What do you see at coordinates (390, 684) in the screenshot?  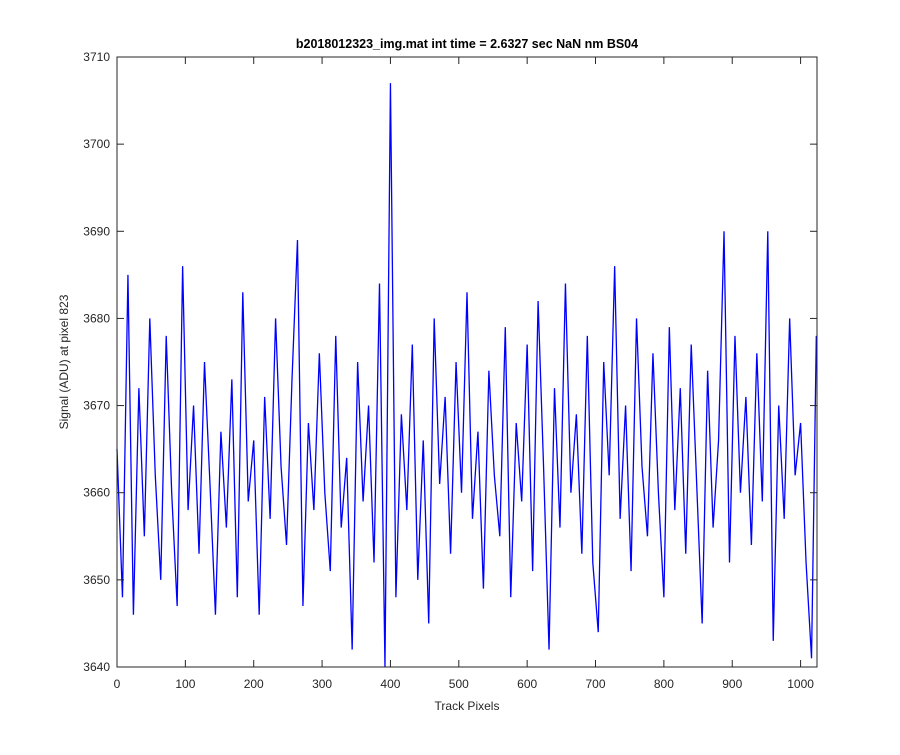 I see `x-tick-label: 400` at bounding box center [390, 684].